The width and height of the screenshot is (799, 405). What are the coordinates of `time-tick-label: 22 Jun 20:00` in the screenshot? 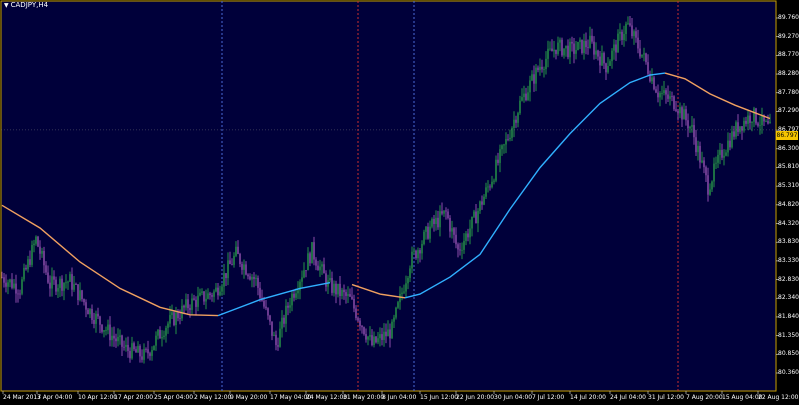 It's located at (475, 397).